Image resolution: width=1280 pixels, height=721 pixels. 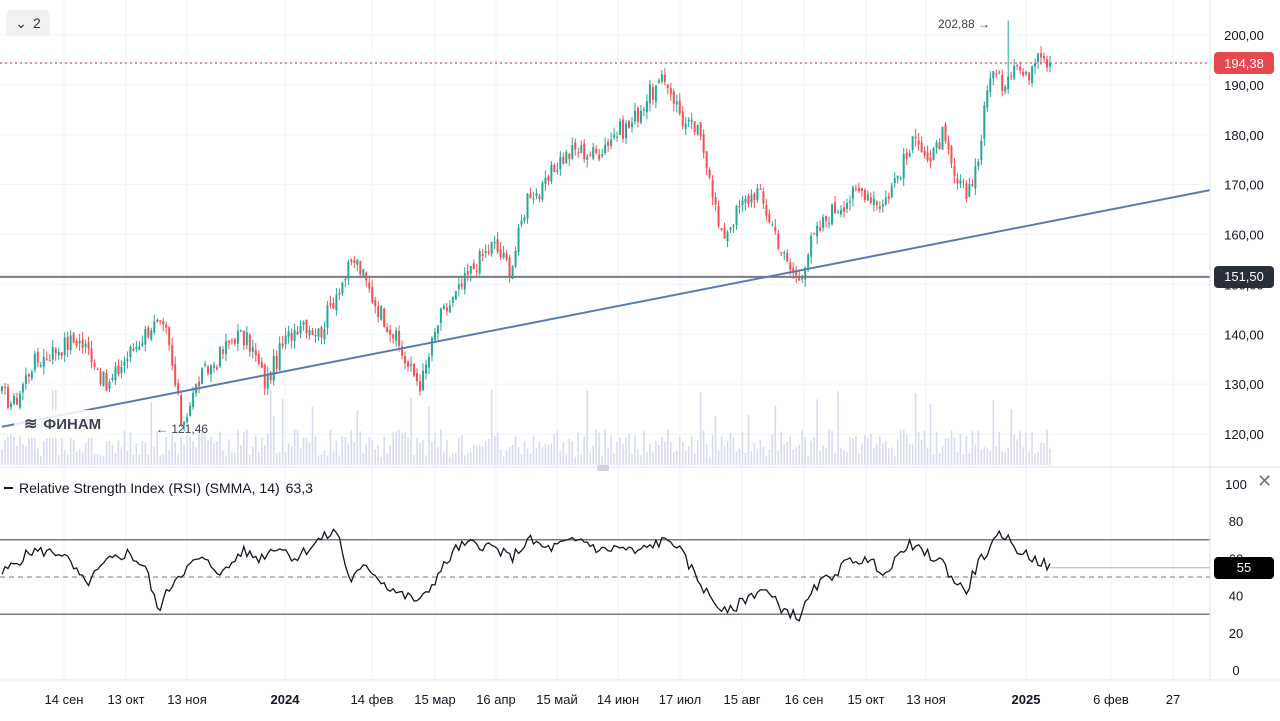 I want to click on rsi-tick-label: 100, so click(x=1236, y=484).